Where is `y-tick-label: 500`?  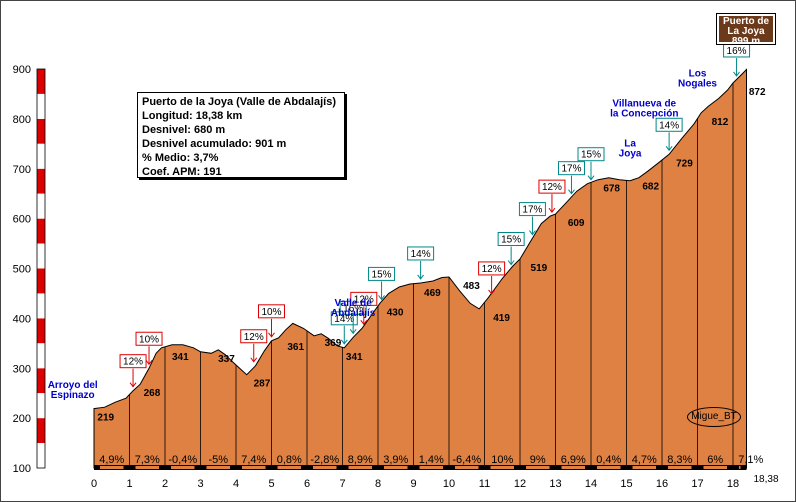 y-tick-label: 500 is located at coordinates (22, 270).